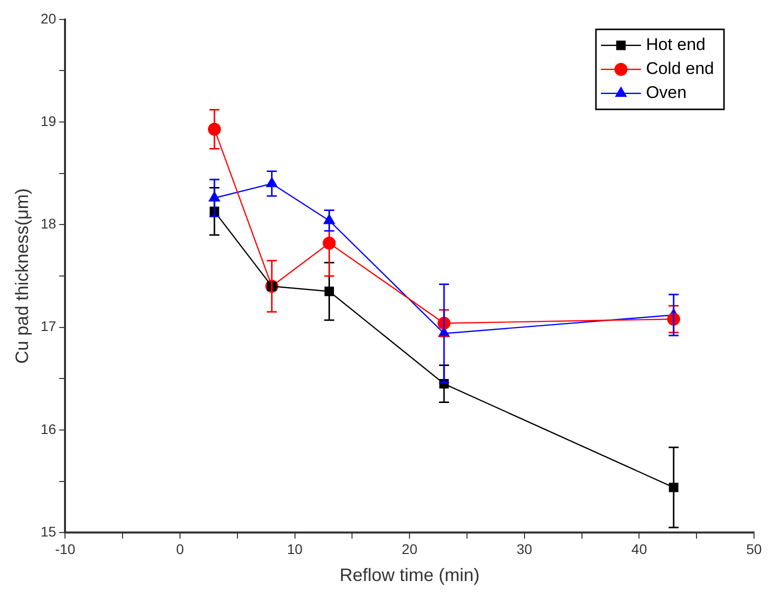 This screenshot has width=782, height=599. Describe the element at coordinates (22, 276) in the screenshot. I see `y-axis-title: Cu pad thickness(μm)` at that location.